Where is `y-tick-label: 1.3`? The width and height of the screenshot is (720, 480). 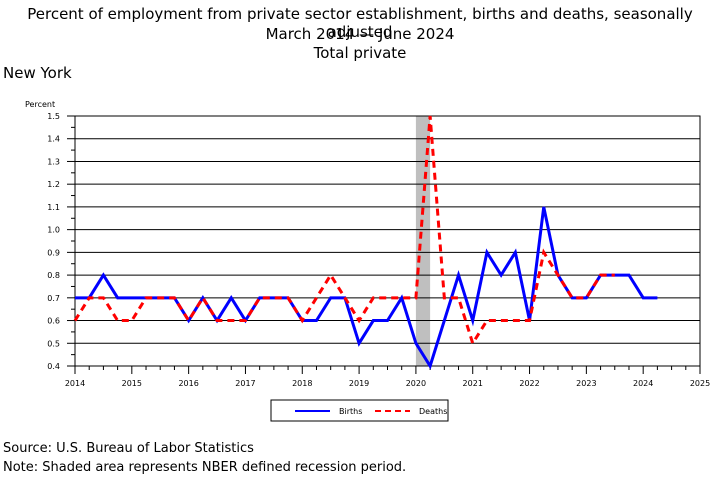
y-tick-label: 1.3 is located at coordinates (53, 161).